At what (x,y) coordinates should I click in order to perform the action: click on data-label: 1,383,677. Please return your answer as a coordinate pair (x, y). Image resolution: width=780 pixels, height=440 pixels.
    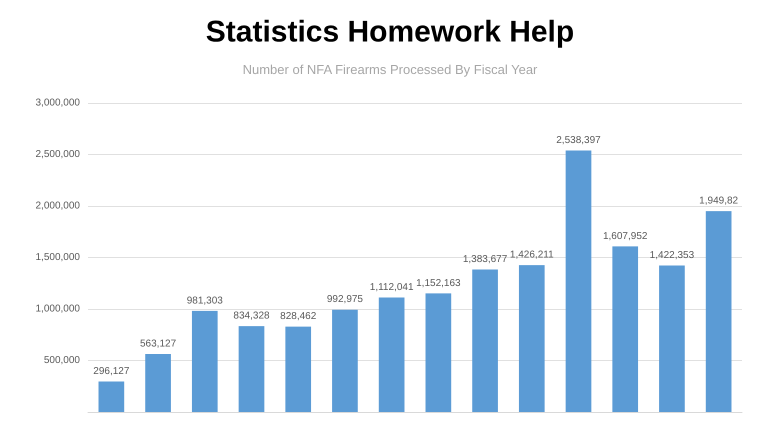
    Looking at the image, I should click on (485, 259).